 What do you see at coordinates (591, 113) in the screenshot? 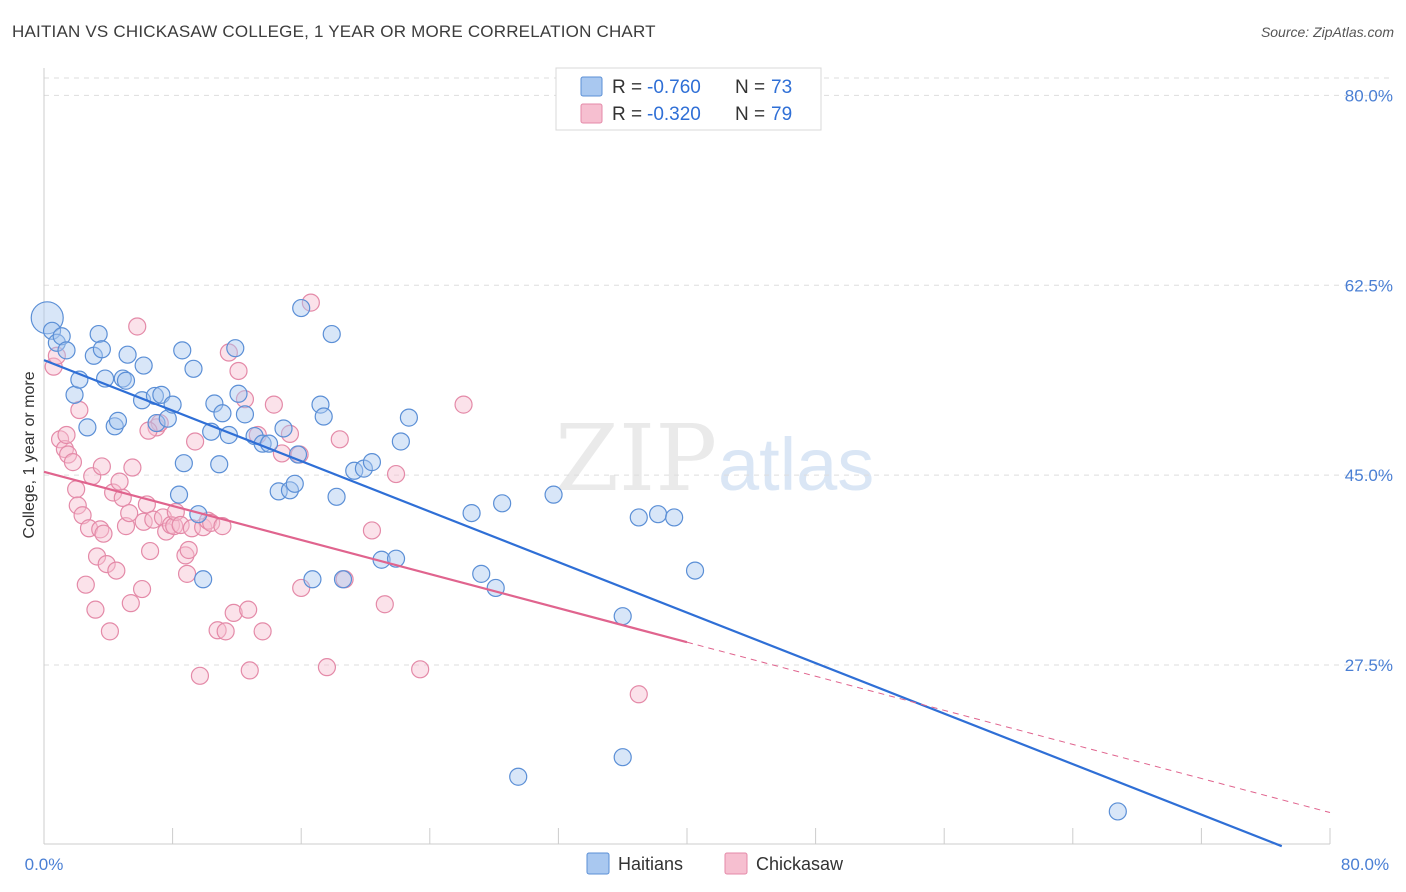
I see `legend-swatch-chickasaw` at bounding box center [591, 113].